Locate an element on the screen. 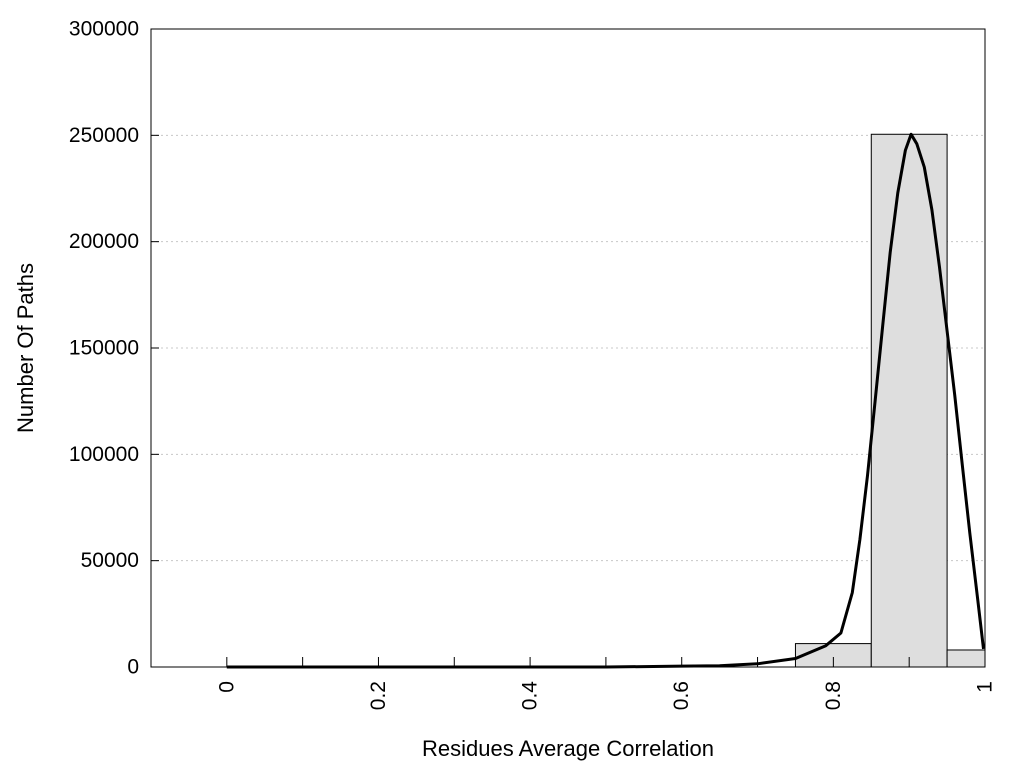 Image resolution: width=1024 pixels, height=768 pixels. y-tick-label: 150000 is located at coordinates (104, 348).